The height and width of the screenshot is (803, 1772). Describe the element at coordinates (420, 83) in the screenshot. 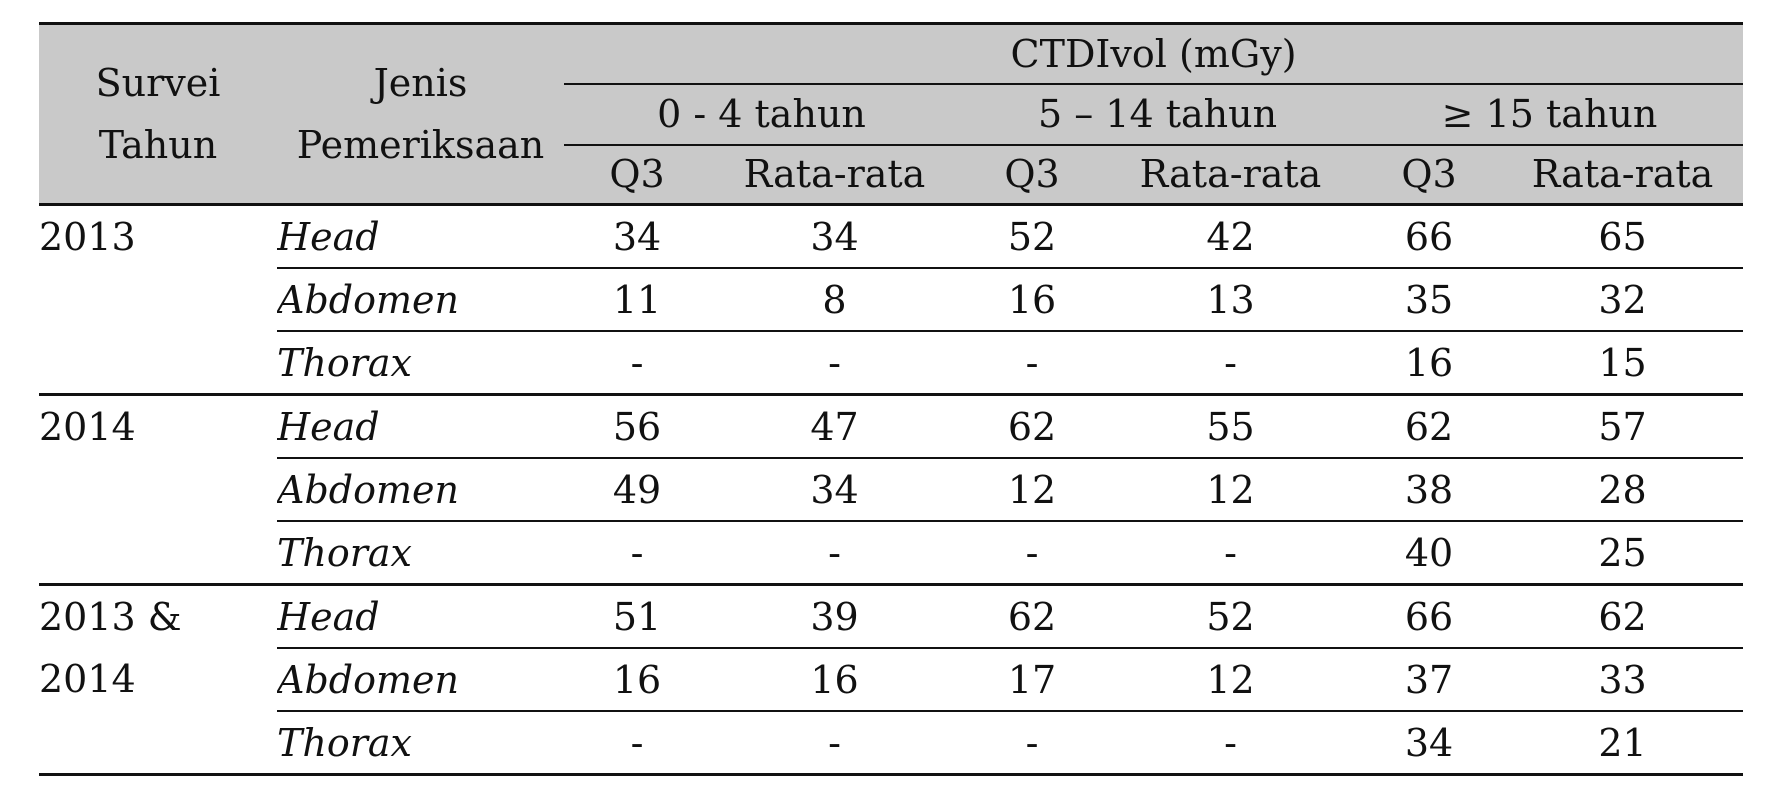

I see `header-exam-type-line1: Jenis` at that location.